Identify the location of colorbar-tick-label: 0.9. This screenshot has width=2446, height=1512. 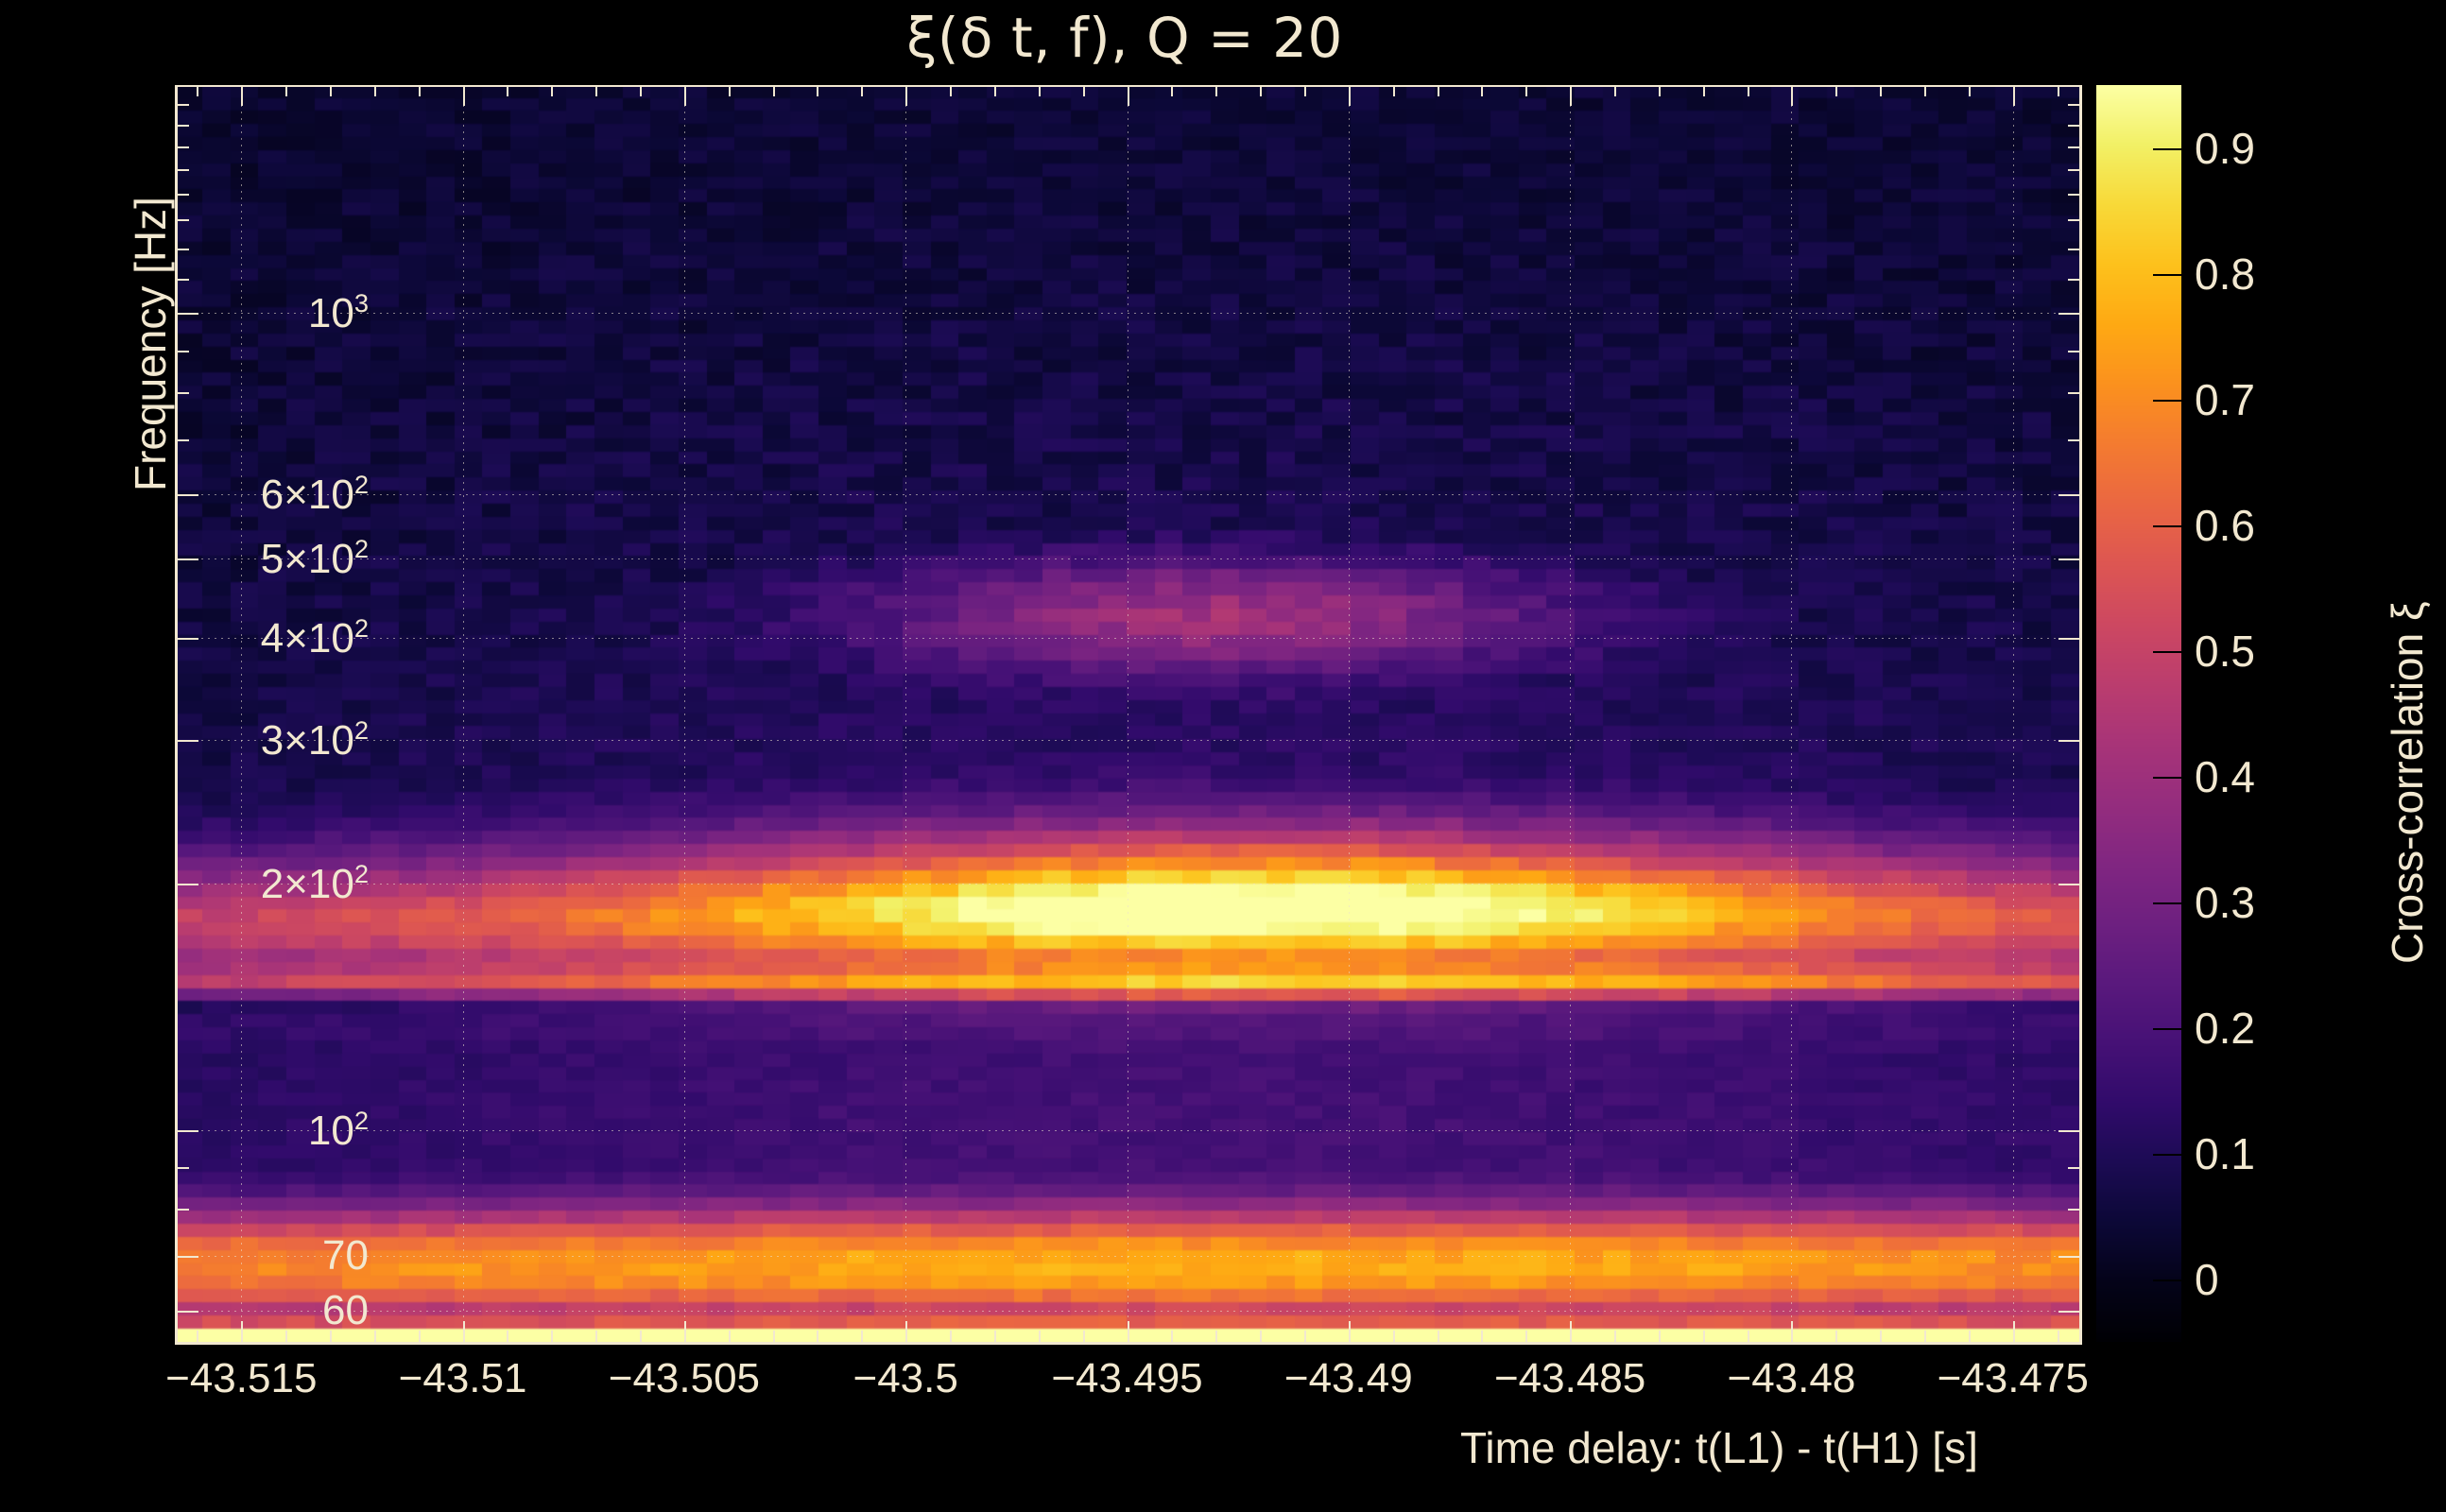
(2225, 148).